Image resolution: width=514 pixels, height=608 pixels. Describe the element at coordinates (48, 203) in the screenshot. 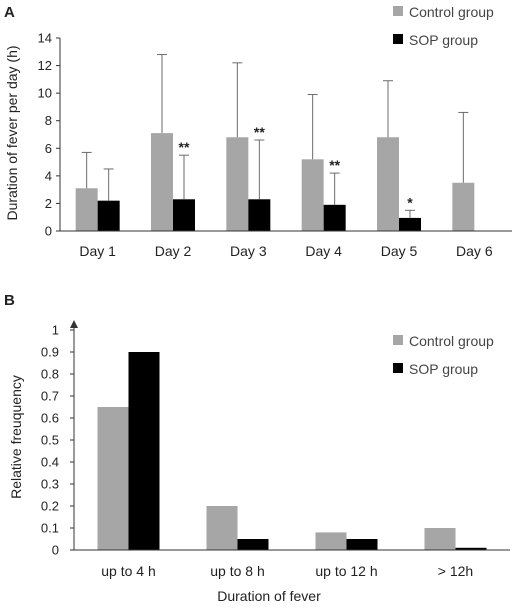

I see `panel-a-y-tick-label: 2` at that location.